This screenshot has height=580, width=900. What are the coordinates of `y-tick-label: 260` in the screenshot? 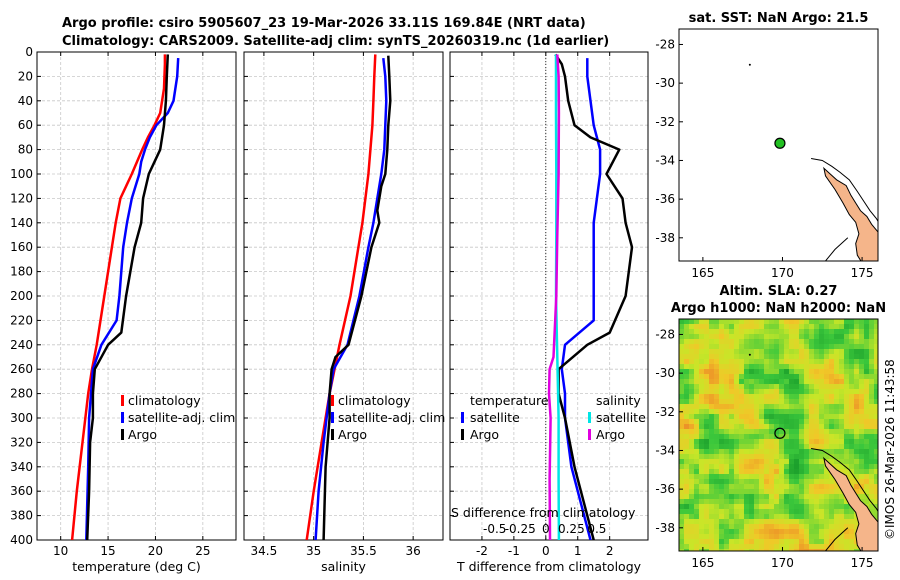 It's located at (21, 369).